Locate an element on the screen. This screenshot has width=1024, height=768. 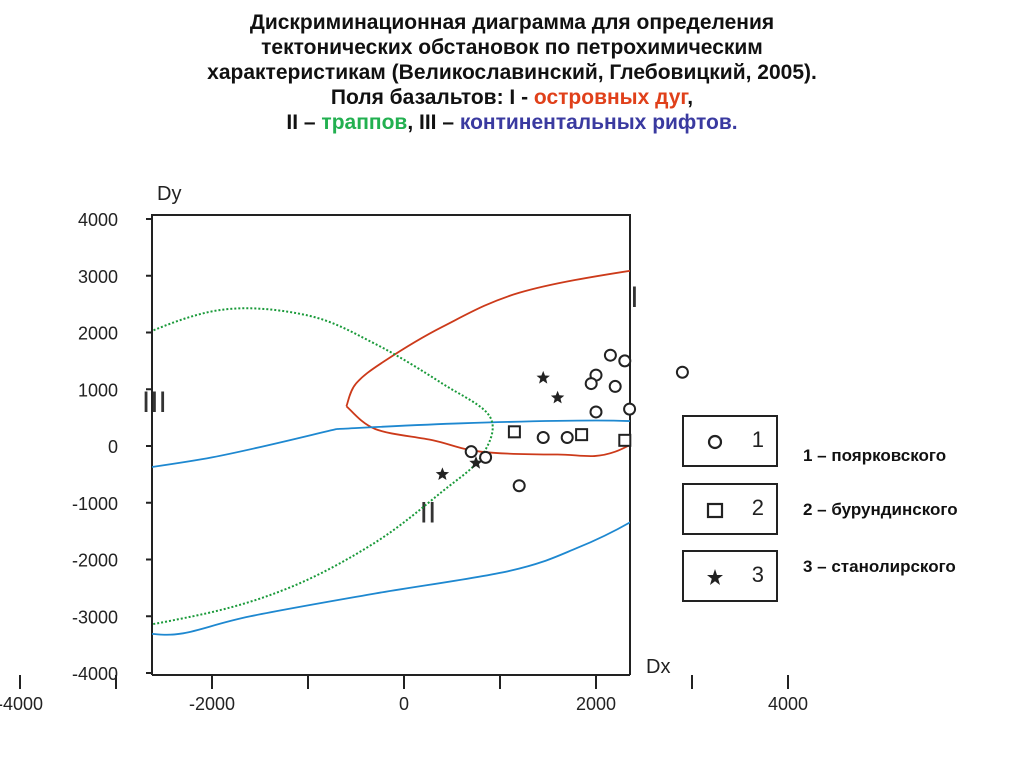
y-tick-label: 2000 is located at coordinates (98, 334).